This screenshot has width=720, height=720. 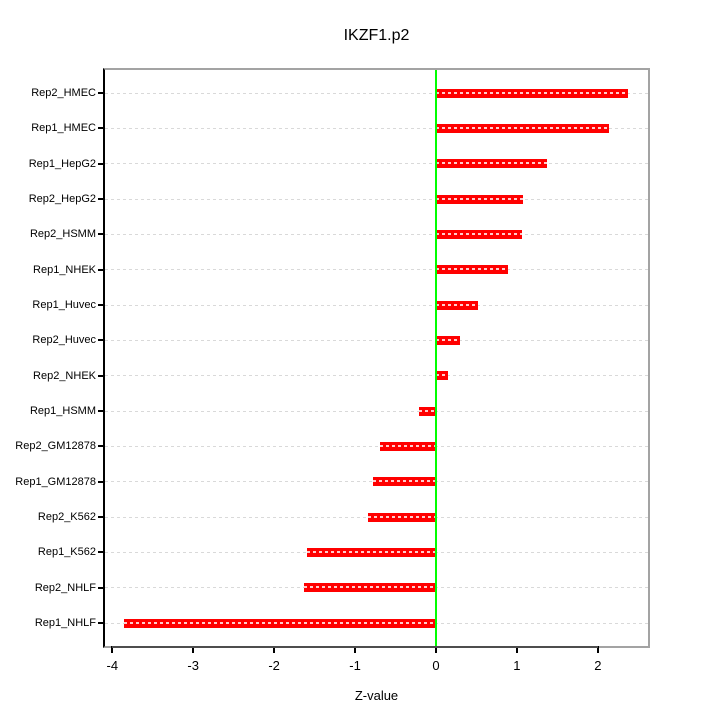 What do you see at coordinates (517, 665) in the screenshot?
I see `x-axis-tick-label: 1` at bounding box center [517, 665].